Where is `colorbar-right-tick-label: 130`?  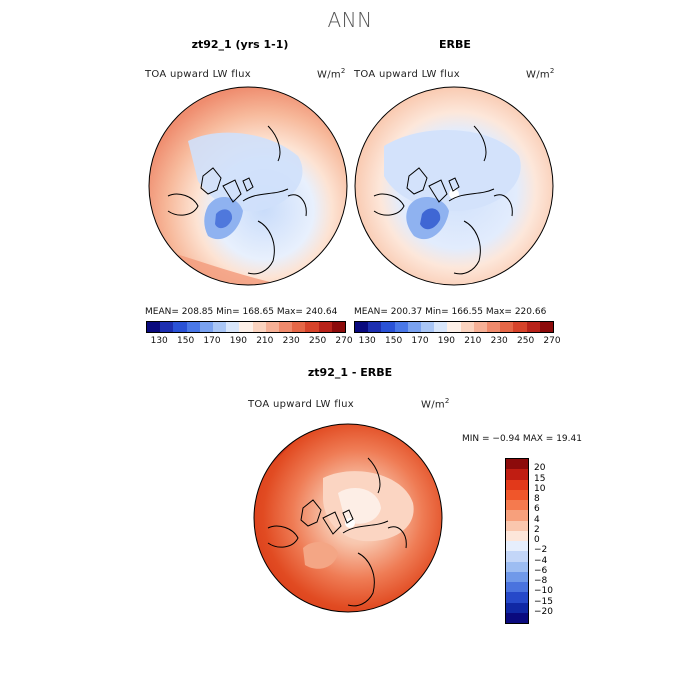
colorbar-right-tick-label: 130 is located at coordinates (367, 341).